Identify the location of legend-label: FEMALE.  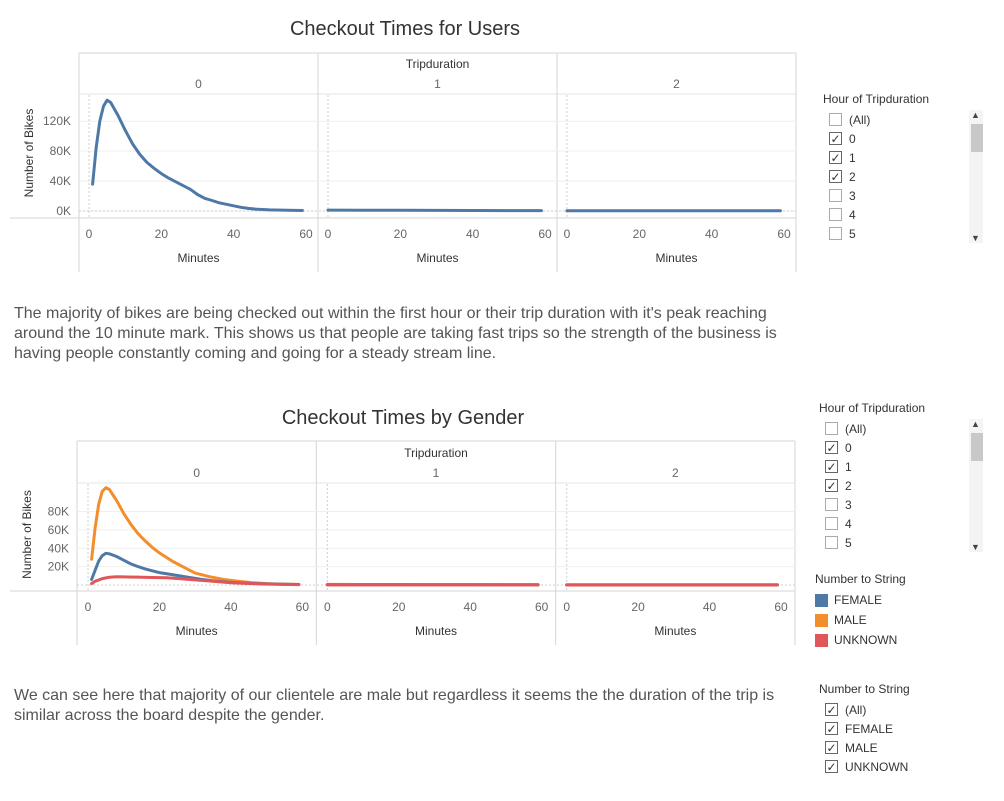
(858, 600).